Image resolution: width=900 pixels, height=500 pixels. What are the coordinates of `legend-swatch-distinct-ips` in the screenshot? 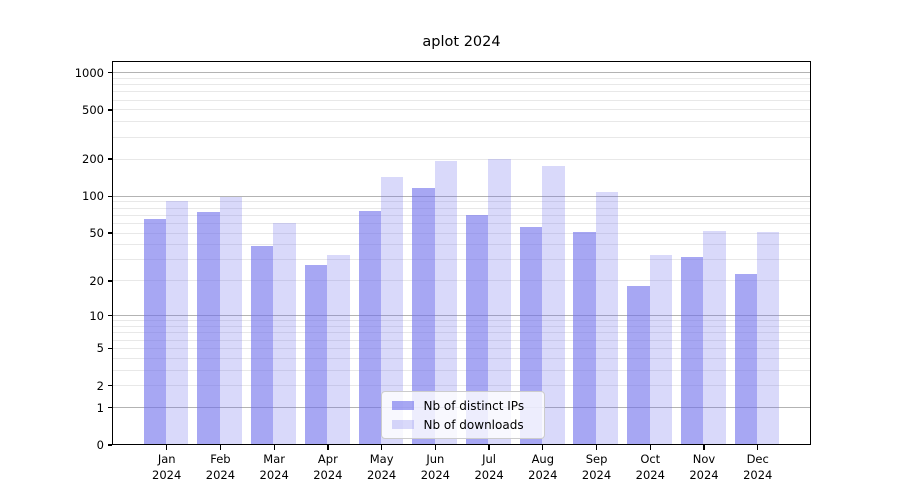 It's located at (402, 405).